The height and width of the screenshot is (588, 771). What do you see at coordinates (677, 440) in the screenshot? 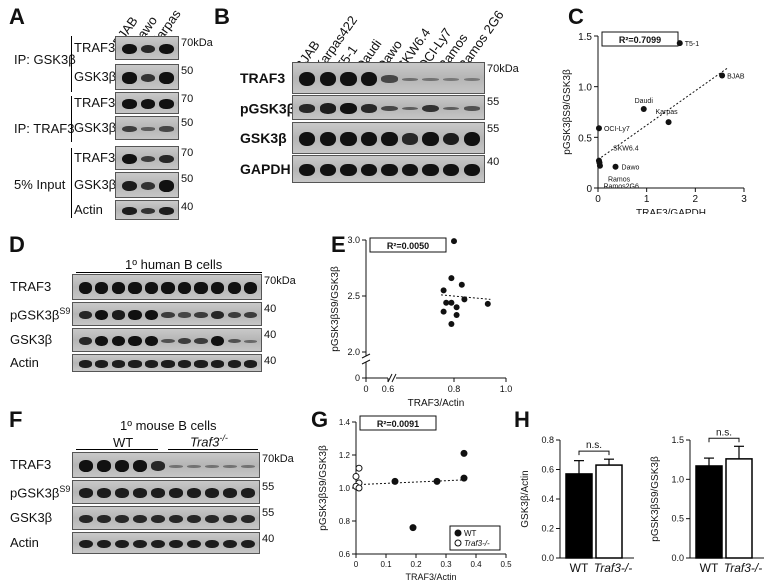
I see `y-tick-label: 1.5` at bounding box center [677, 440].